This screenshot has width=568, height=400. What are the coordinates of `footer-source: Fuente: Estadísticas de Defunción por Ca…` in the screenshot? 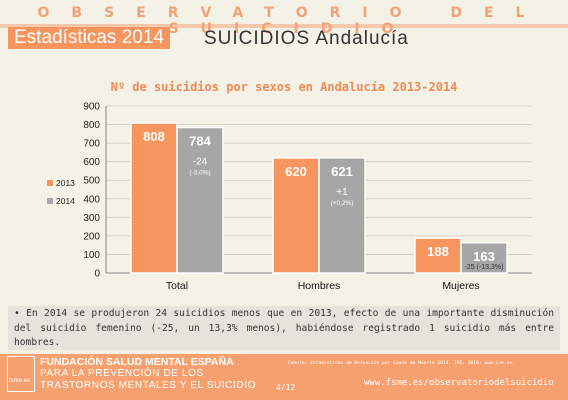 It's located at (401, 363).